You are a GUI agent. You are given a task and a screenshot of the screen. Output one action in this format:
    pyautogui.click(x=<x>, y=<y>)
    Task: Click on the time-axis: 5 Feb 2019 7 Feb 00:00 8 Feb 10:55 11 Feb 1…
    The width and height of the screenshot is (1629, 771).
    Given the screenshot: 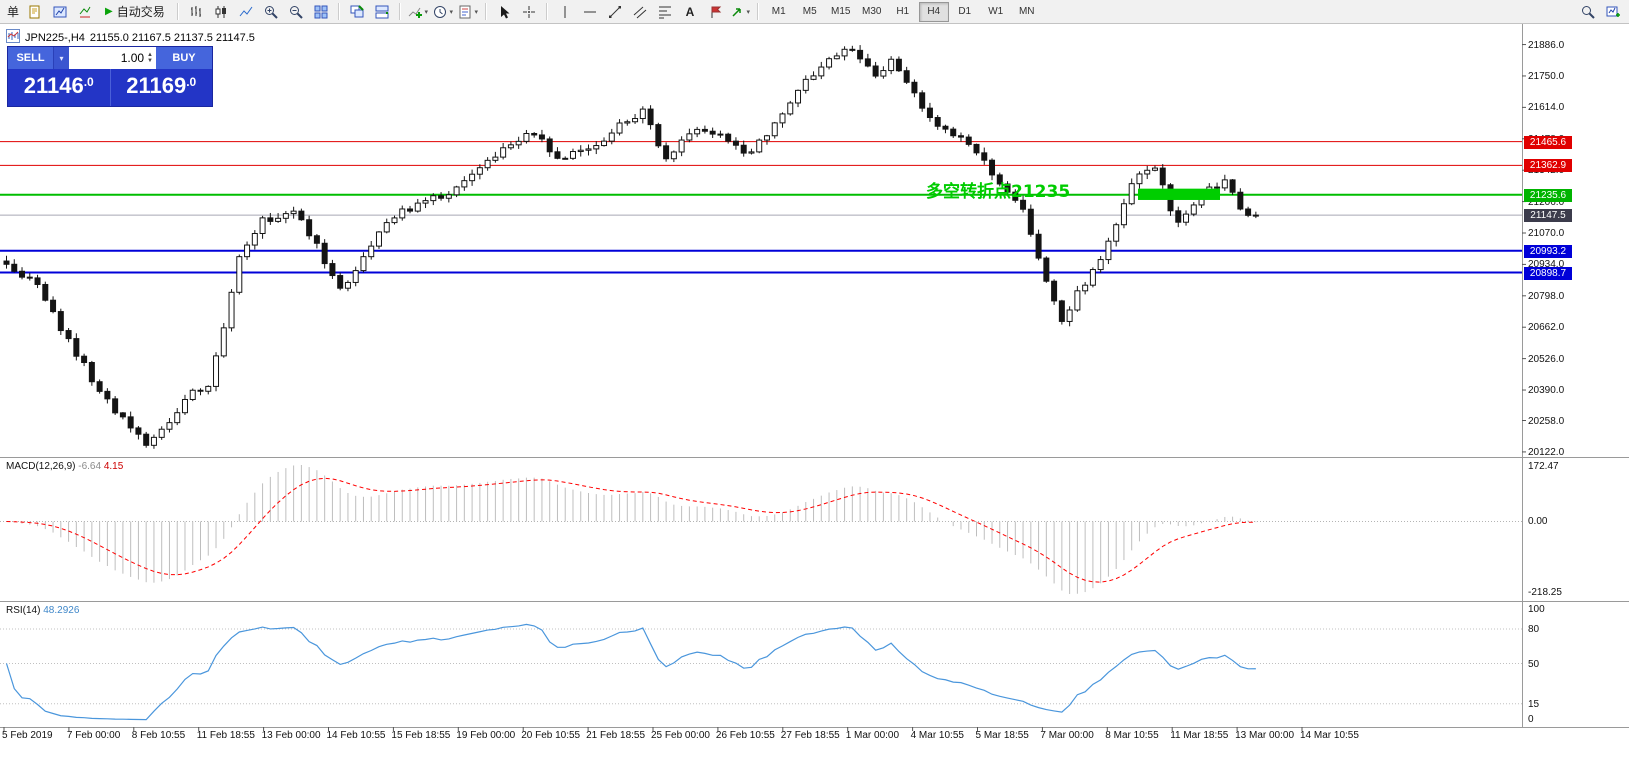 What is the action you would take?
    pyautogui.click(x=761, y=738)
    